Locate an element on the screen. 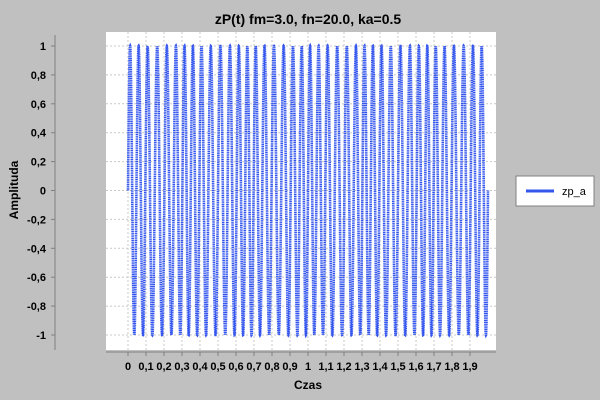  y-tick-label: -0,6 is located at coordinates (36, 278).